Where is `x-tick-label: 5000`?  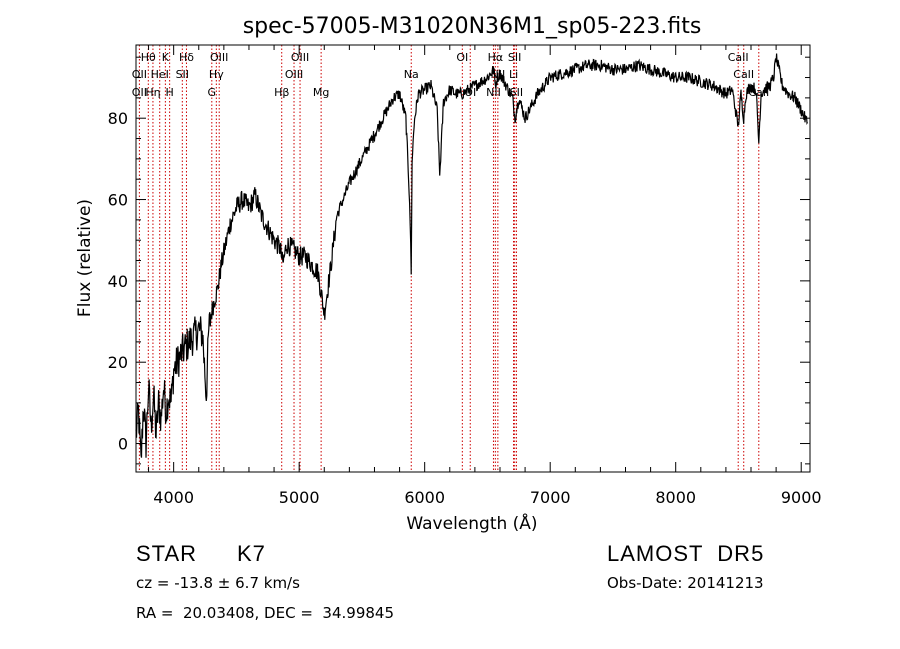
x-tick-label: 5000 is located at coordinates (299, 497).